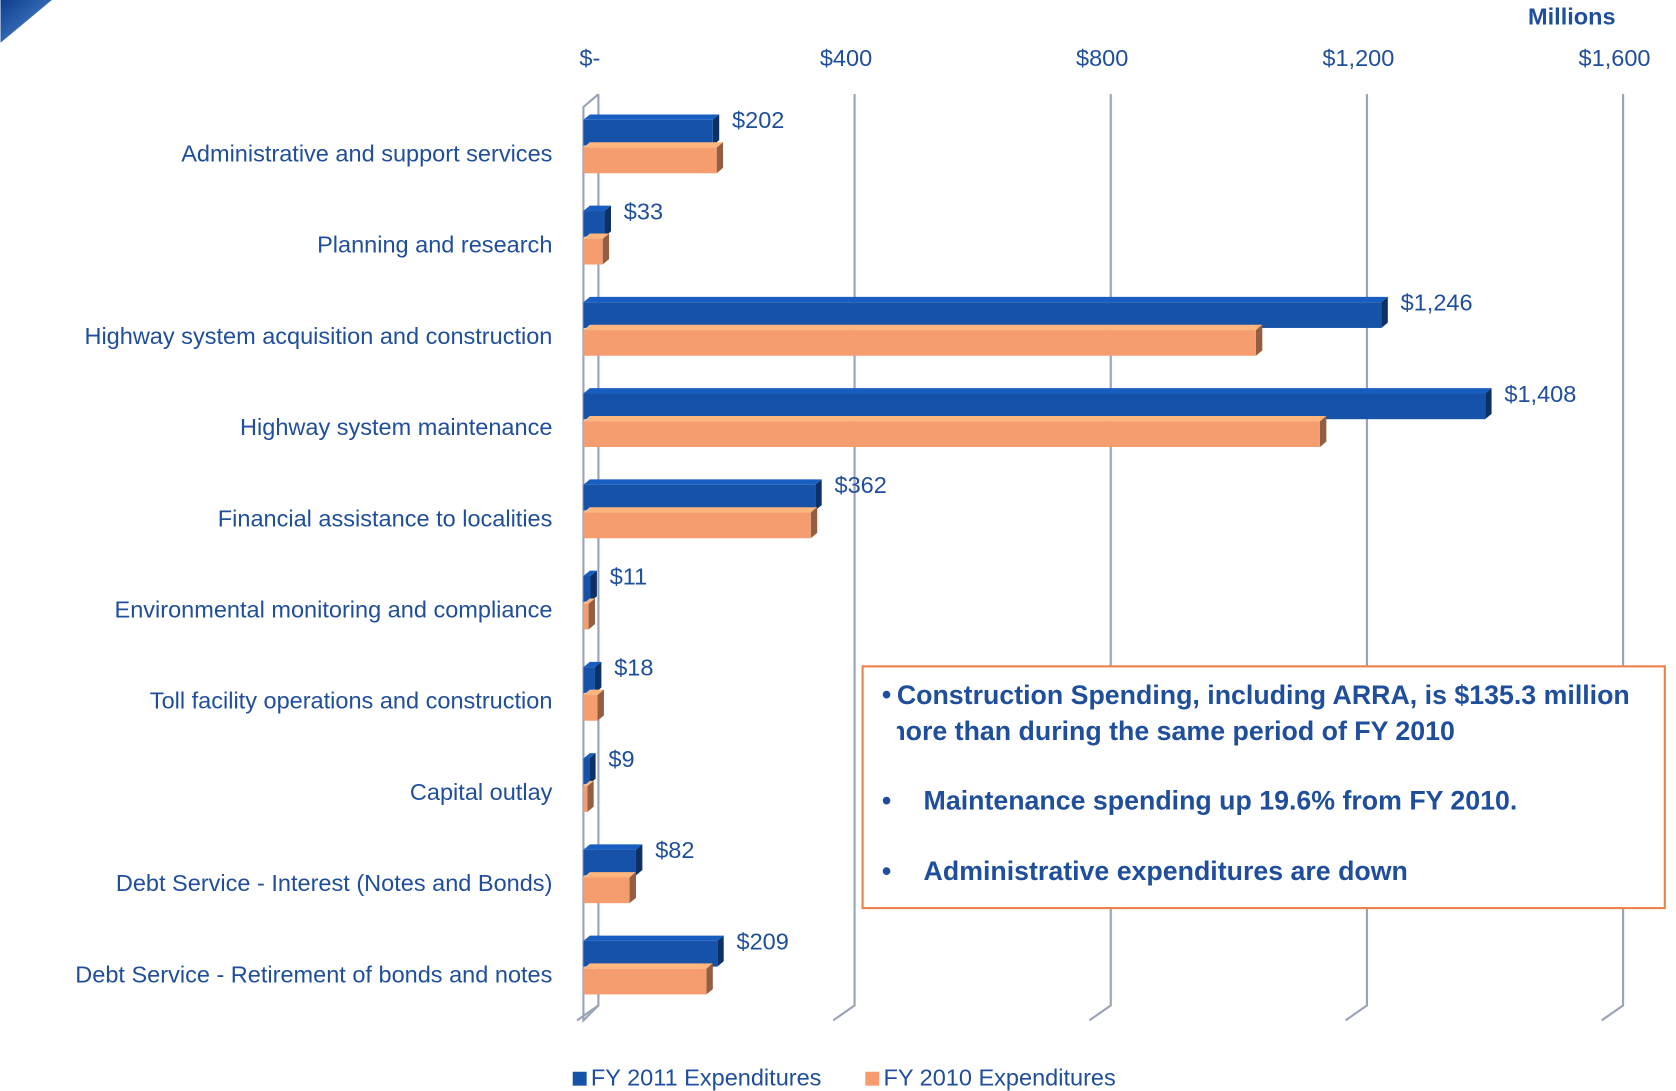 Image resolution: width=1676 pixels, height=1091 pixels. Describe the element at coordinates (1540, 394) in the screenshot. I see `data-label: $1,408` at that location.